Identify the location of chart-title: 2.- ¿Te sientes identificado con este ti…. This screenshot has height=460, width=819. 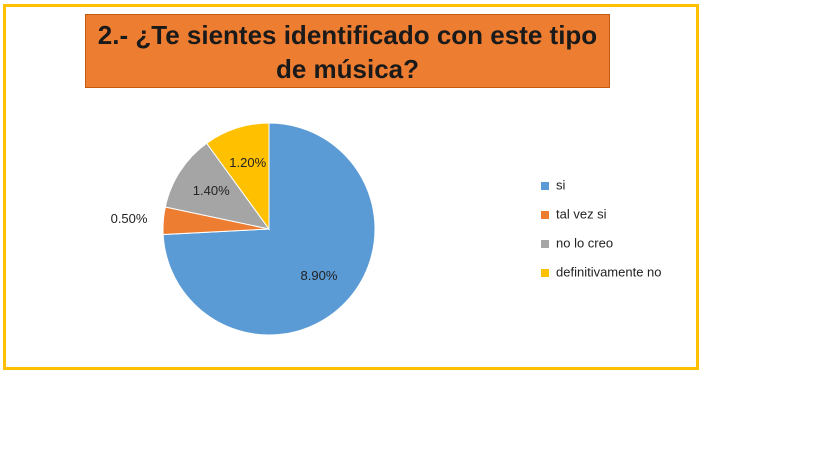
(347, 51).